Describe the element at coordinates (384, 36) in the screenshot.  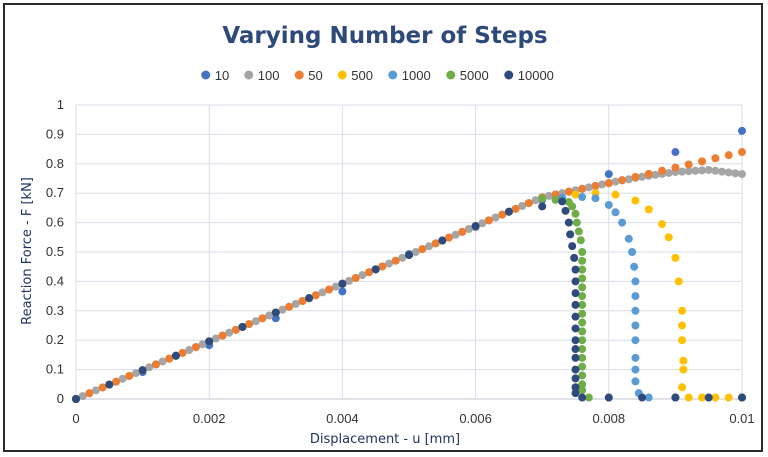
I see `chart-title: Varying Number of Steps` at that location.